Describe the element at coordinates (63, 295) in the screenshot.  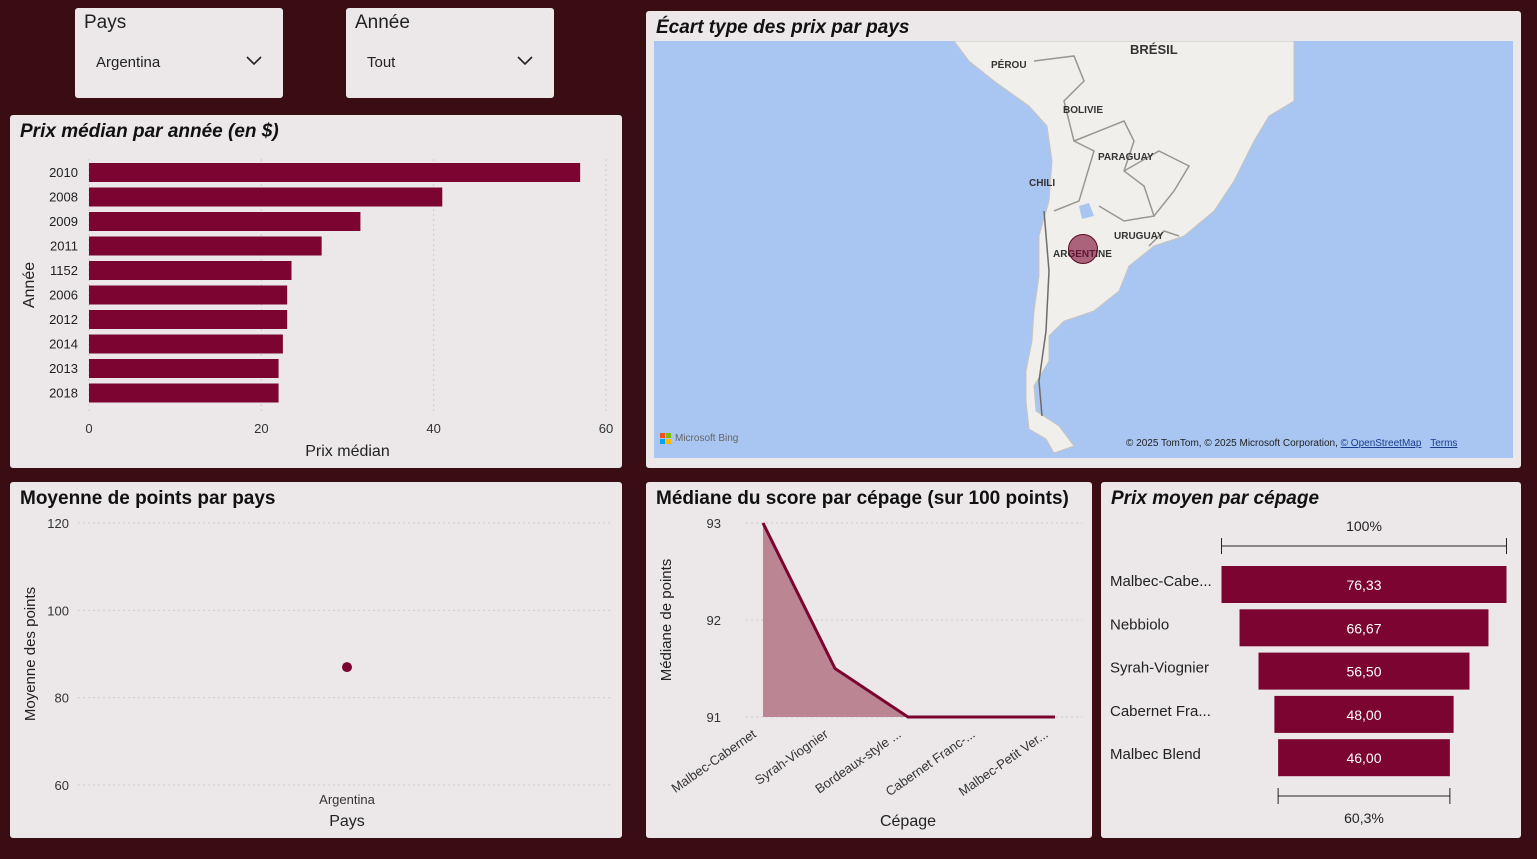
I see `y-tick-label: 2006` at that location.